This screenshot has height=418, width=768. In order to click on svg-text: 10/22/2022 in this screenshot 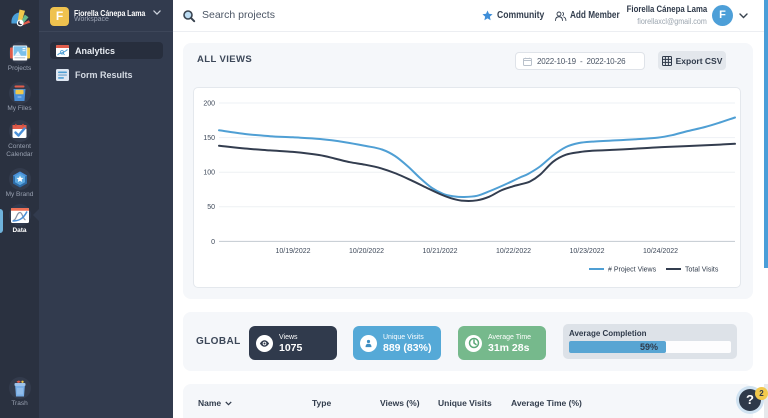, I will do `click(513, 251)`.